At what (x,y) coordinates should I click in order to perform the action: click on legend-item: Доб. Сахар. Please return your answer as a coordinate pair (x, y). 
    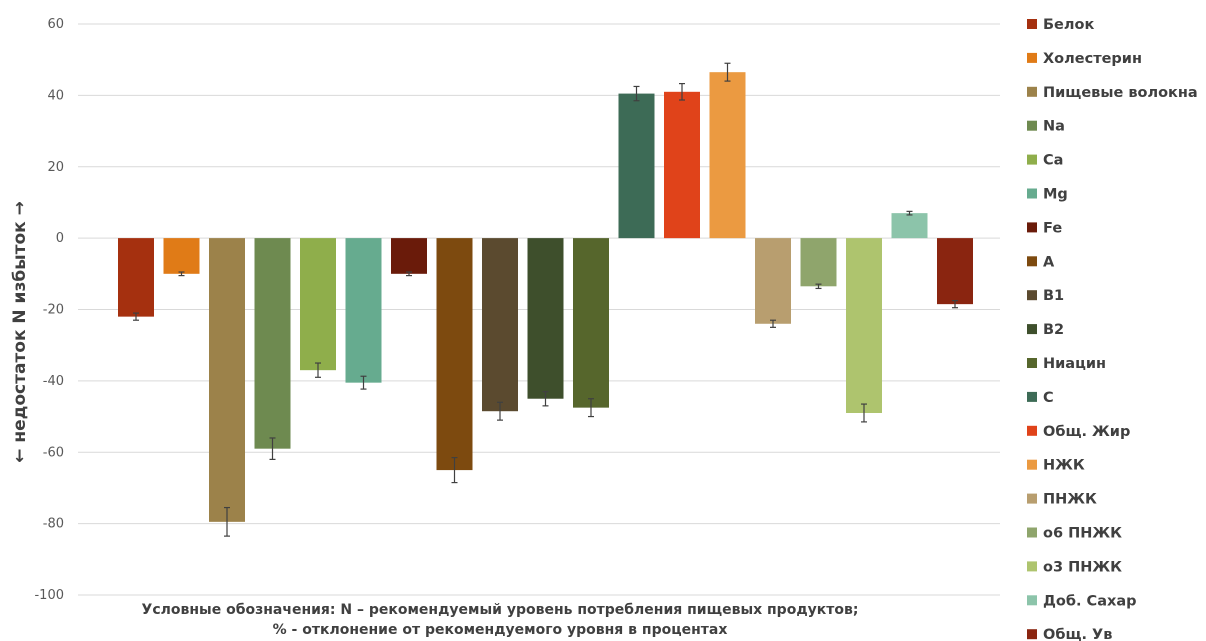
    Looking at the image, I should click on (1082, 601).